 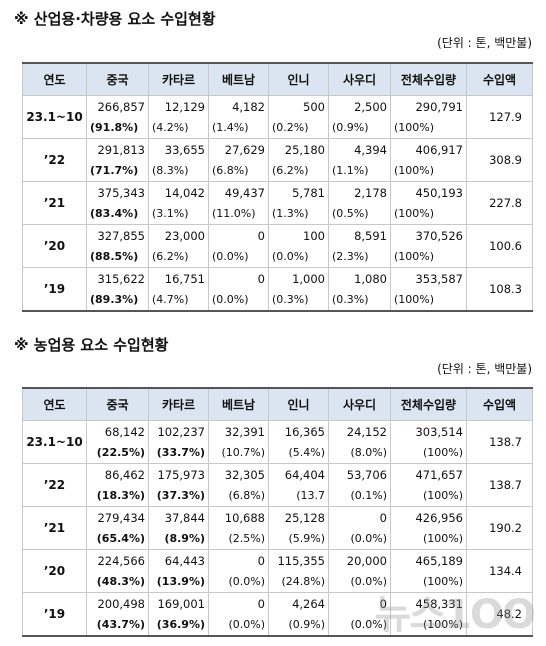 I want to click on value-cell: 32,305, so click(x=238, y=474).